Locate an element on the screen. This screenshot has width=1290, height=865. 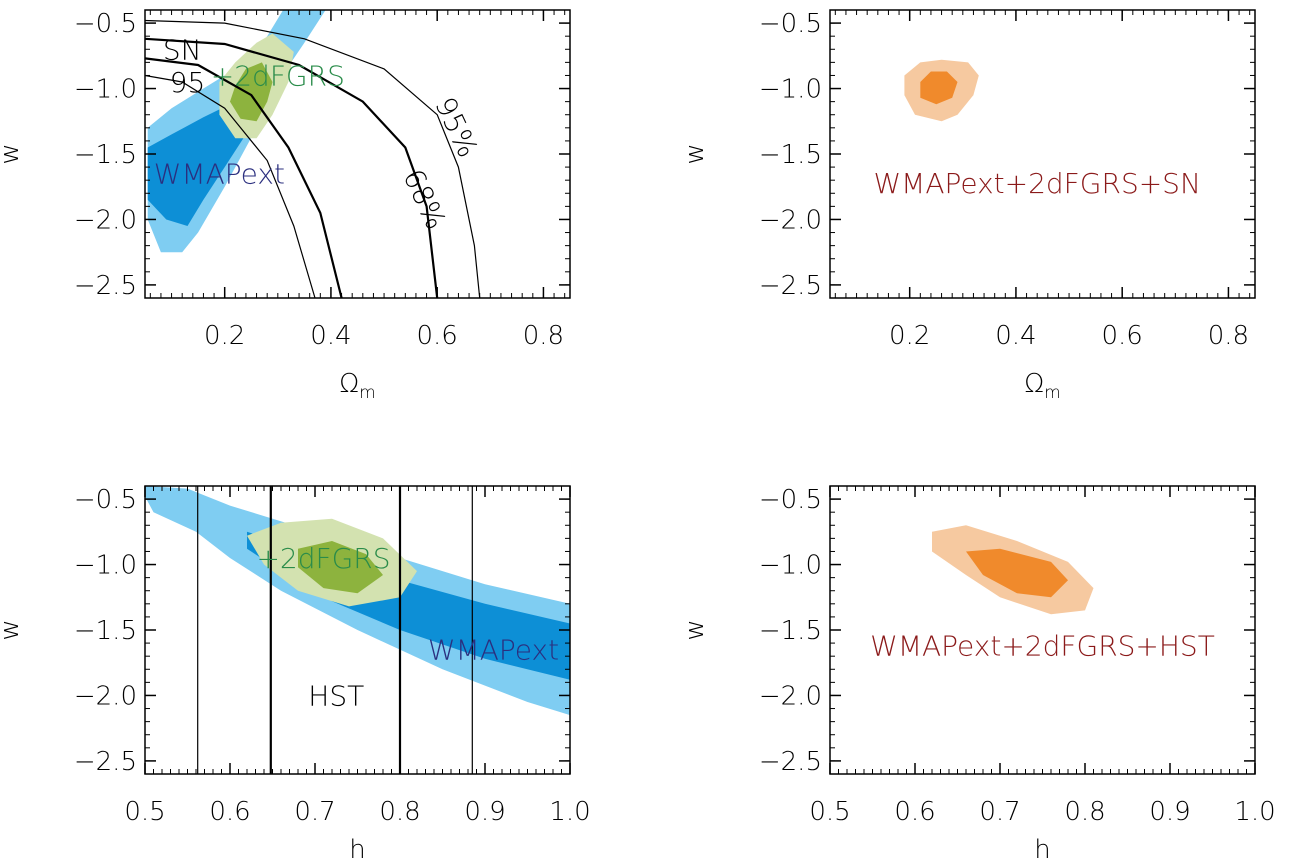
annotation-label: HST is located at coordinates (336, 695).